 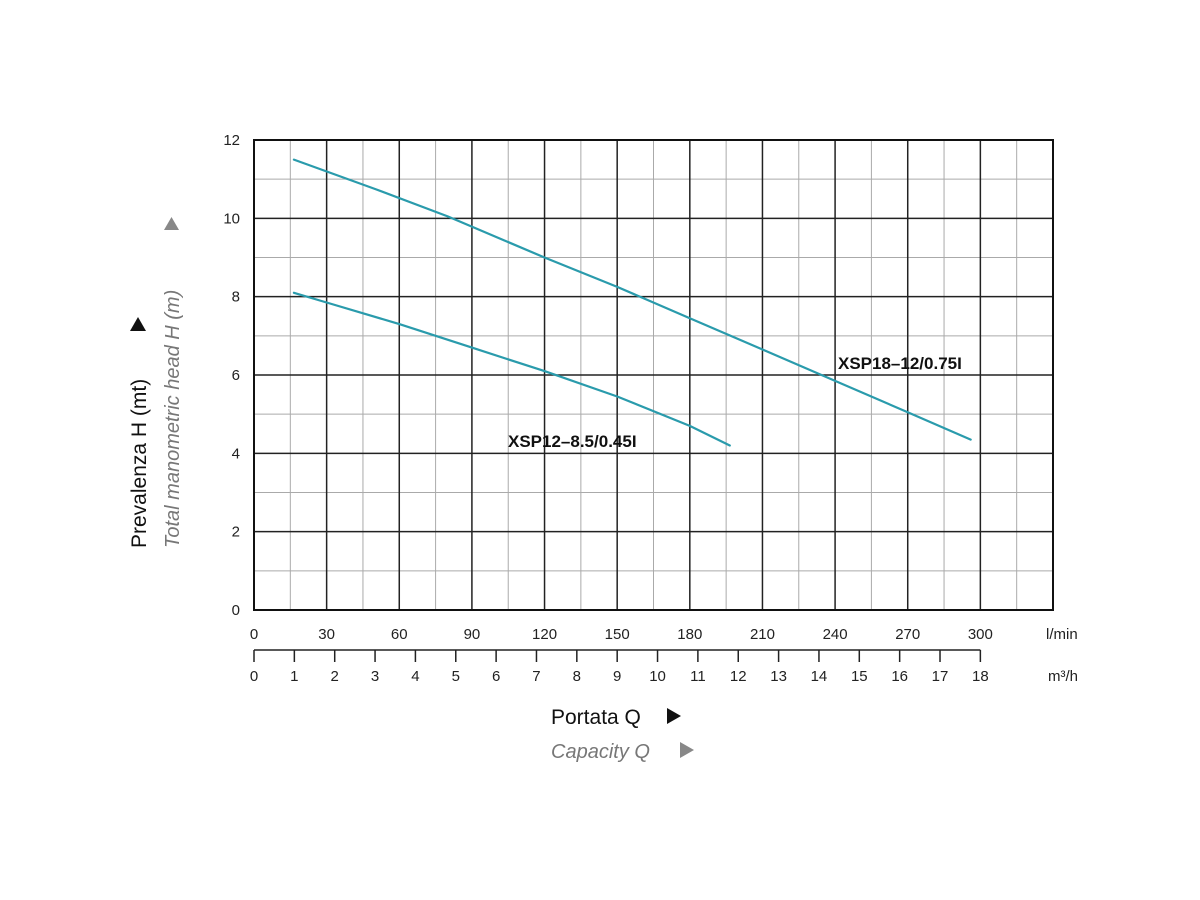 I want to click on x-tick-label-m3h: 4, so click(x=415, y=676).